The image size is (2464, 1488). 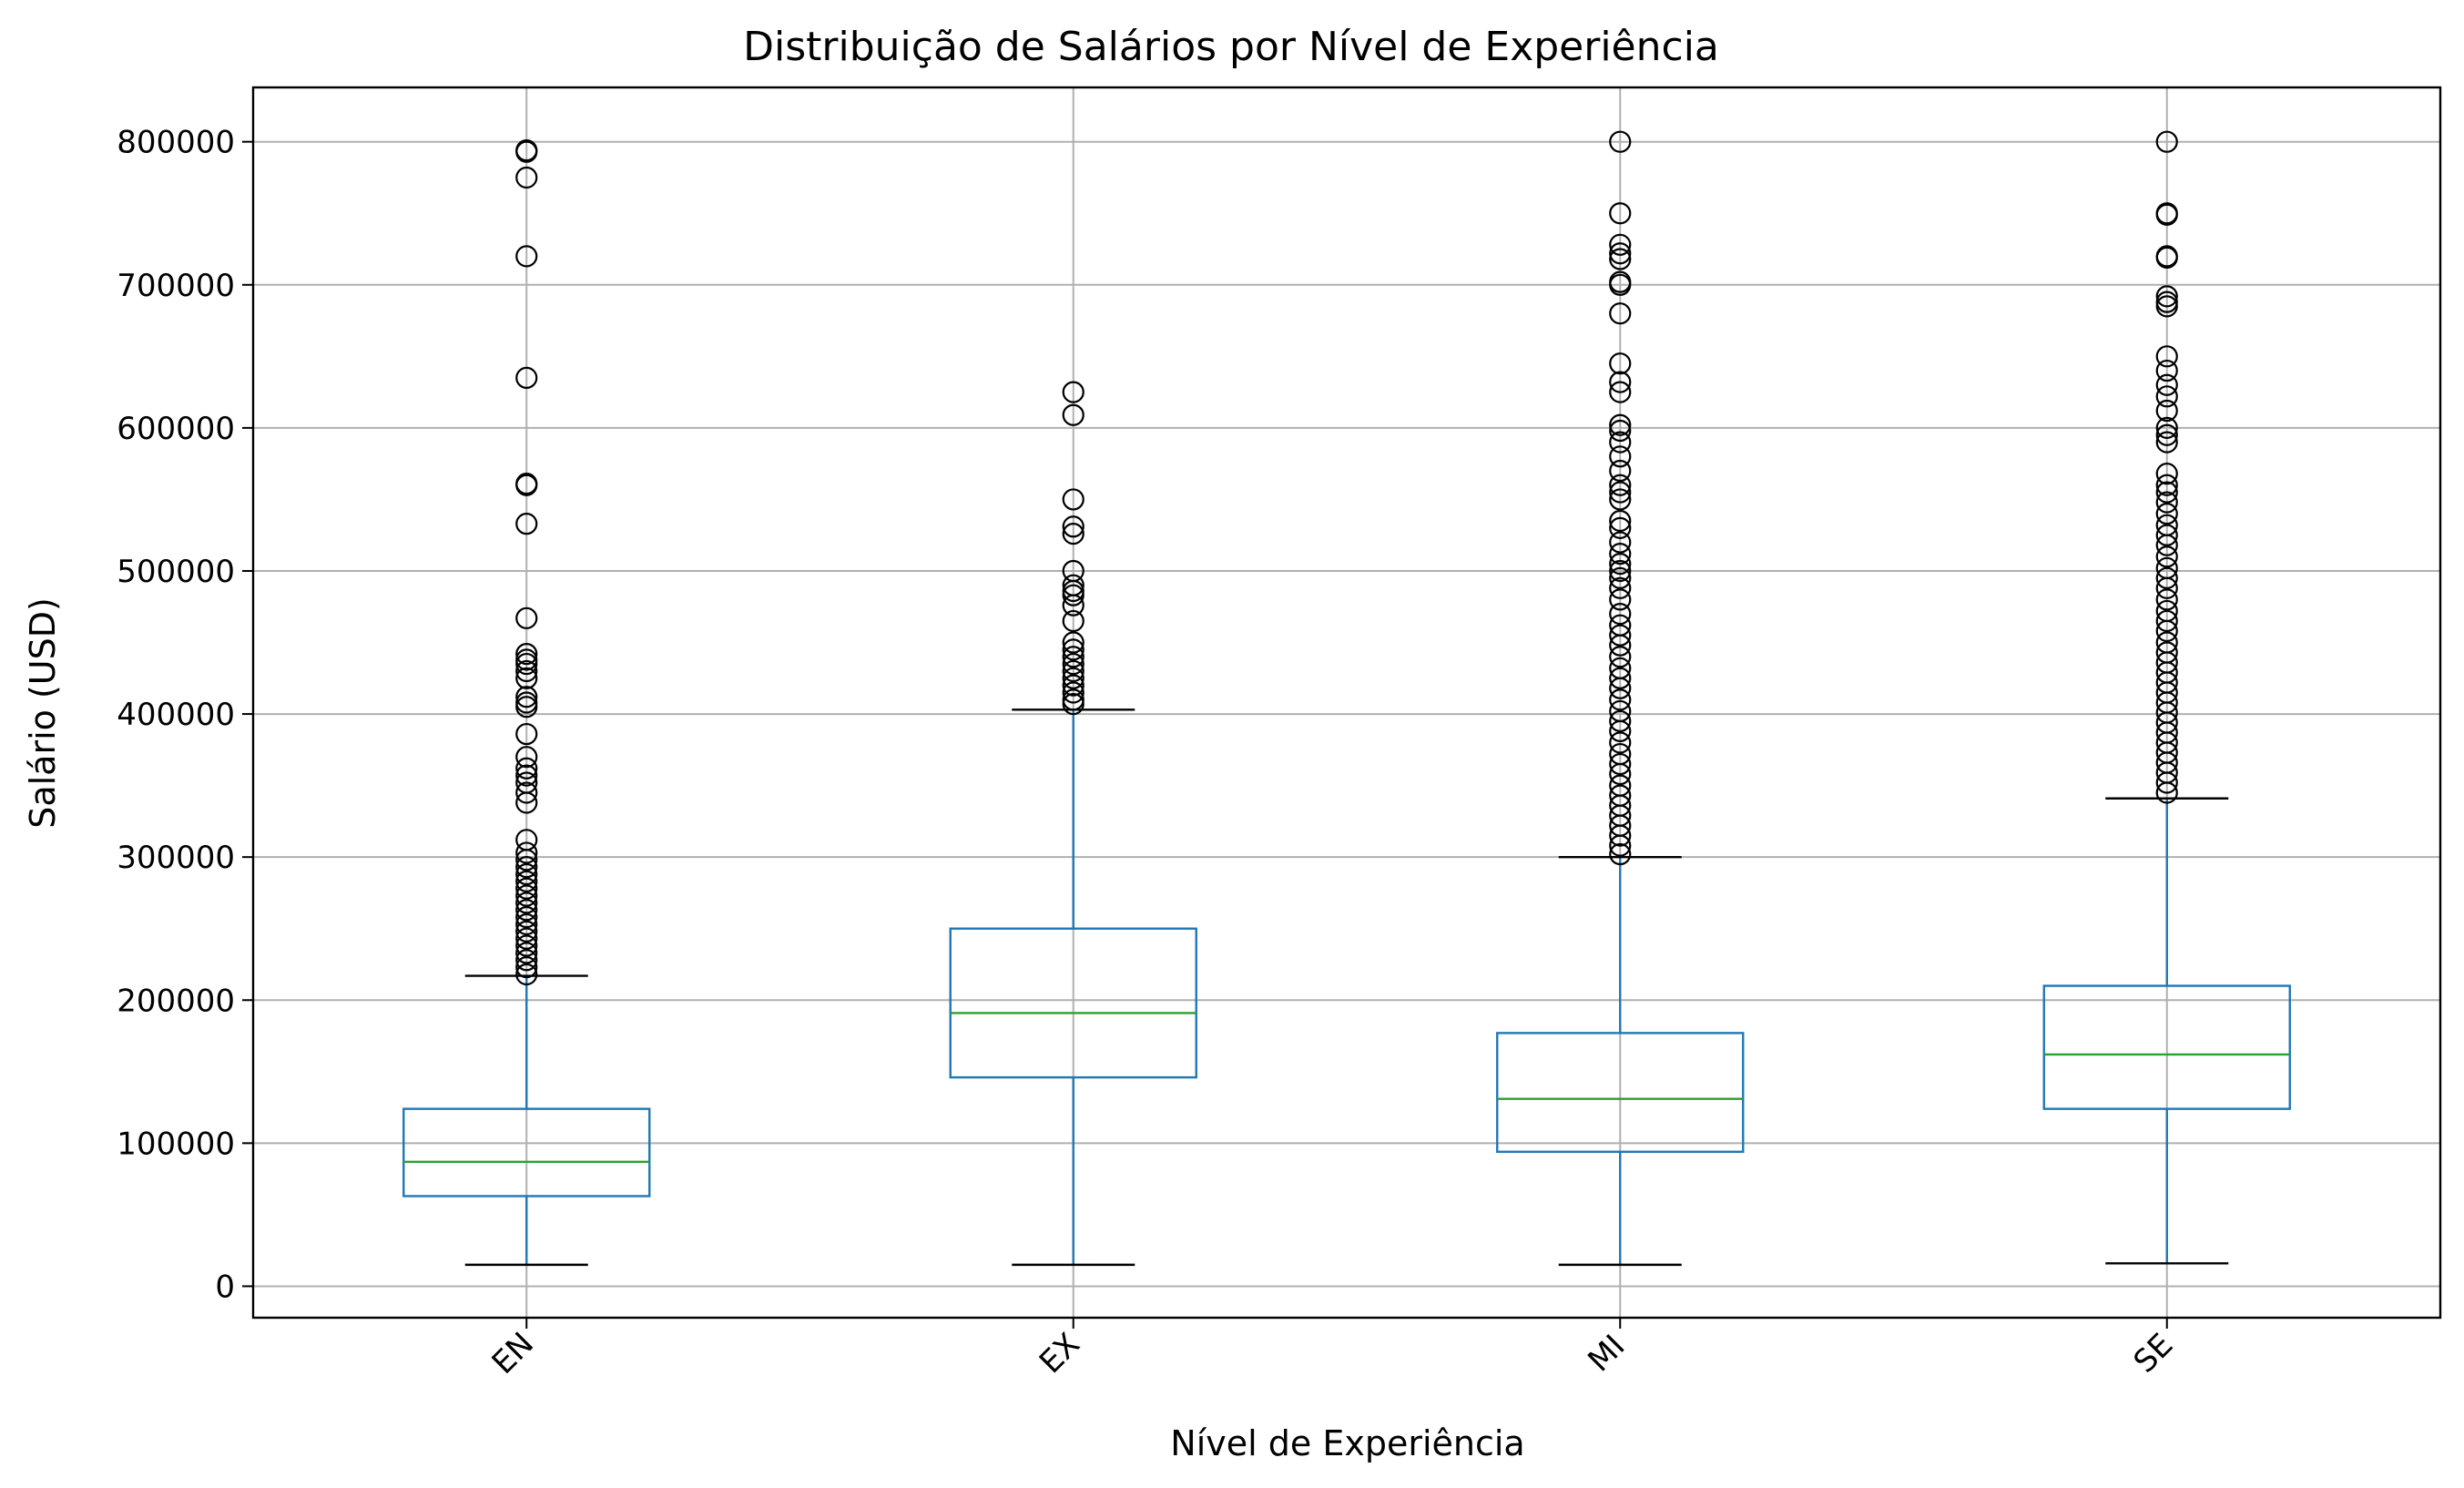 I want to click on box-se, so click(x=2166, y=697).